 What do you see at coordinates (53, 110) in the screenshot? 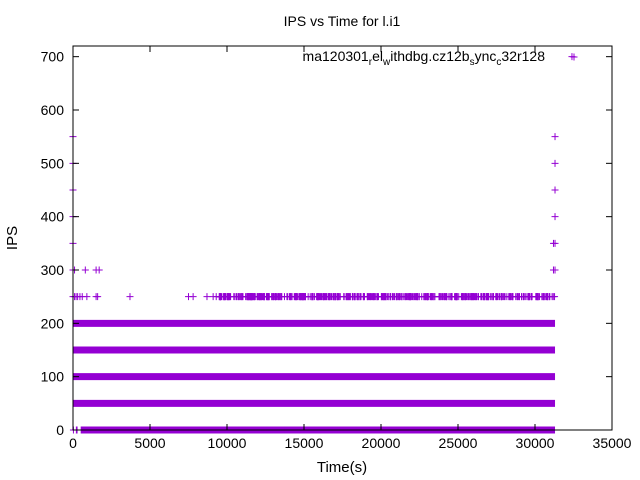
I see `y-tick-label: 600` at bounding box center [53, 110].